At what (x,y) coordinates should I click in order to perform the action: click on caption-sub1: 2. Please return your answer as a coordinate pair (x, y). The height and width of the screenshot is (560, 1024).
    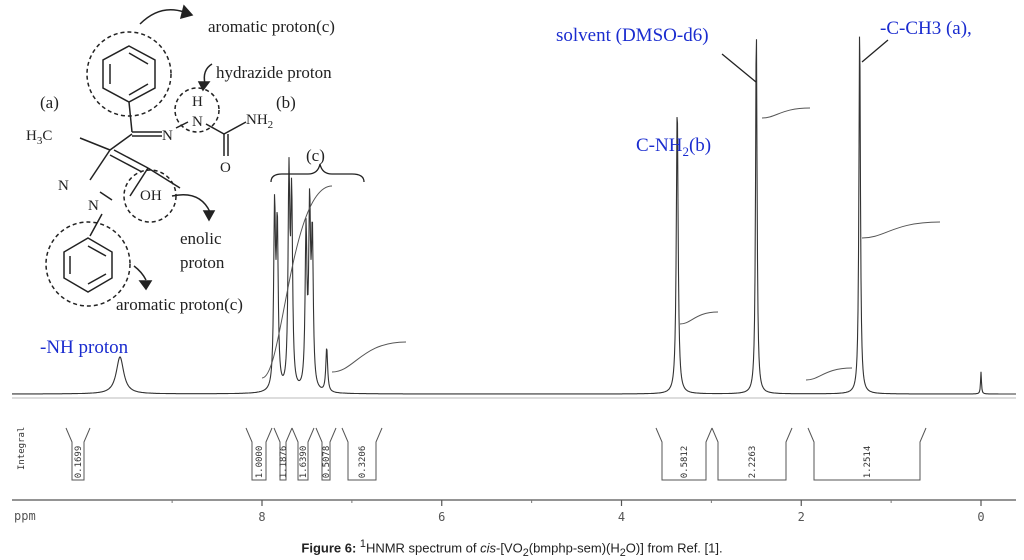
    Looking at the image, I should click on (525, 552).